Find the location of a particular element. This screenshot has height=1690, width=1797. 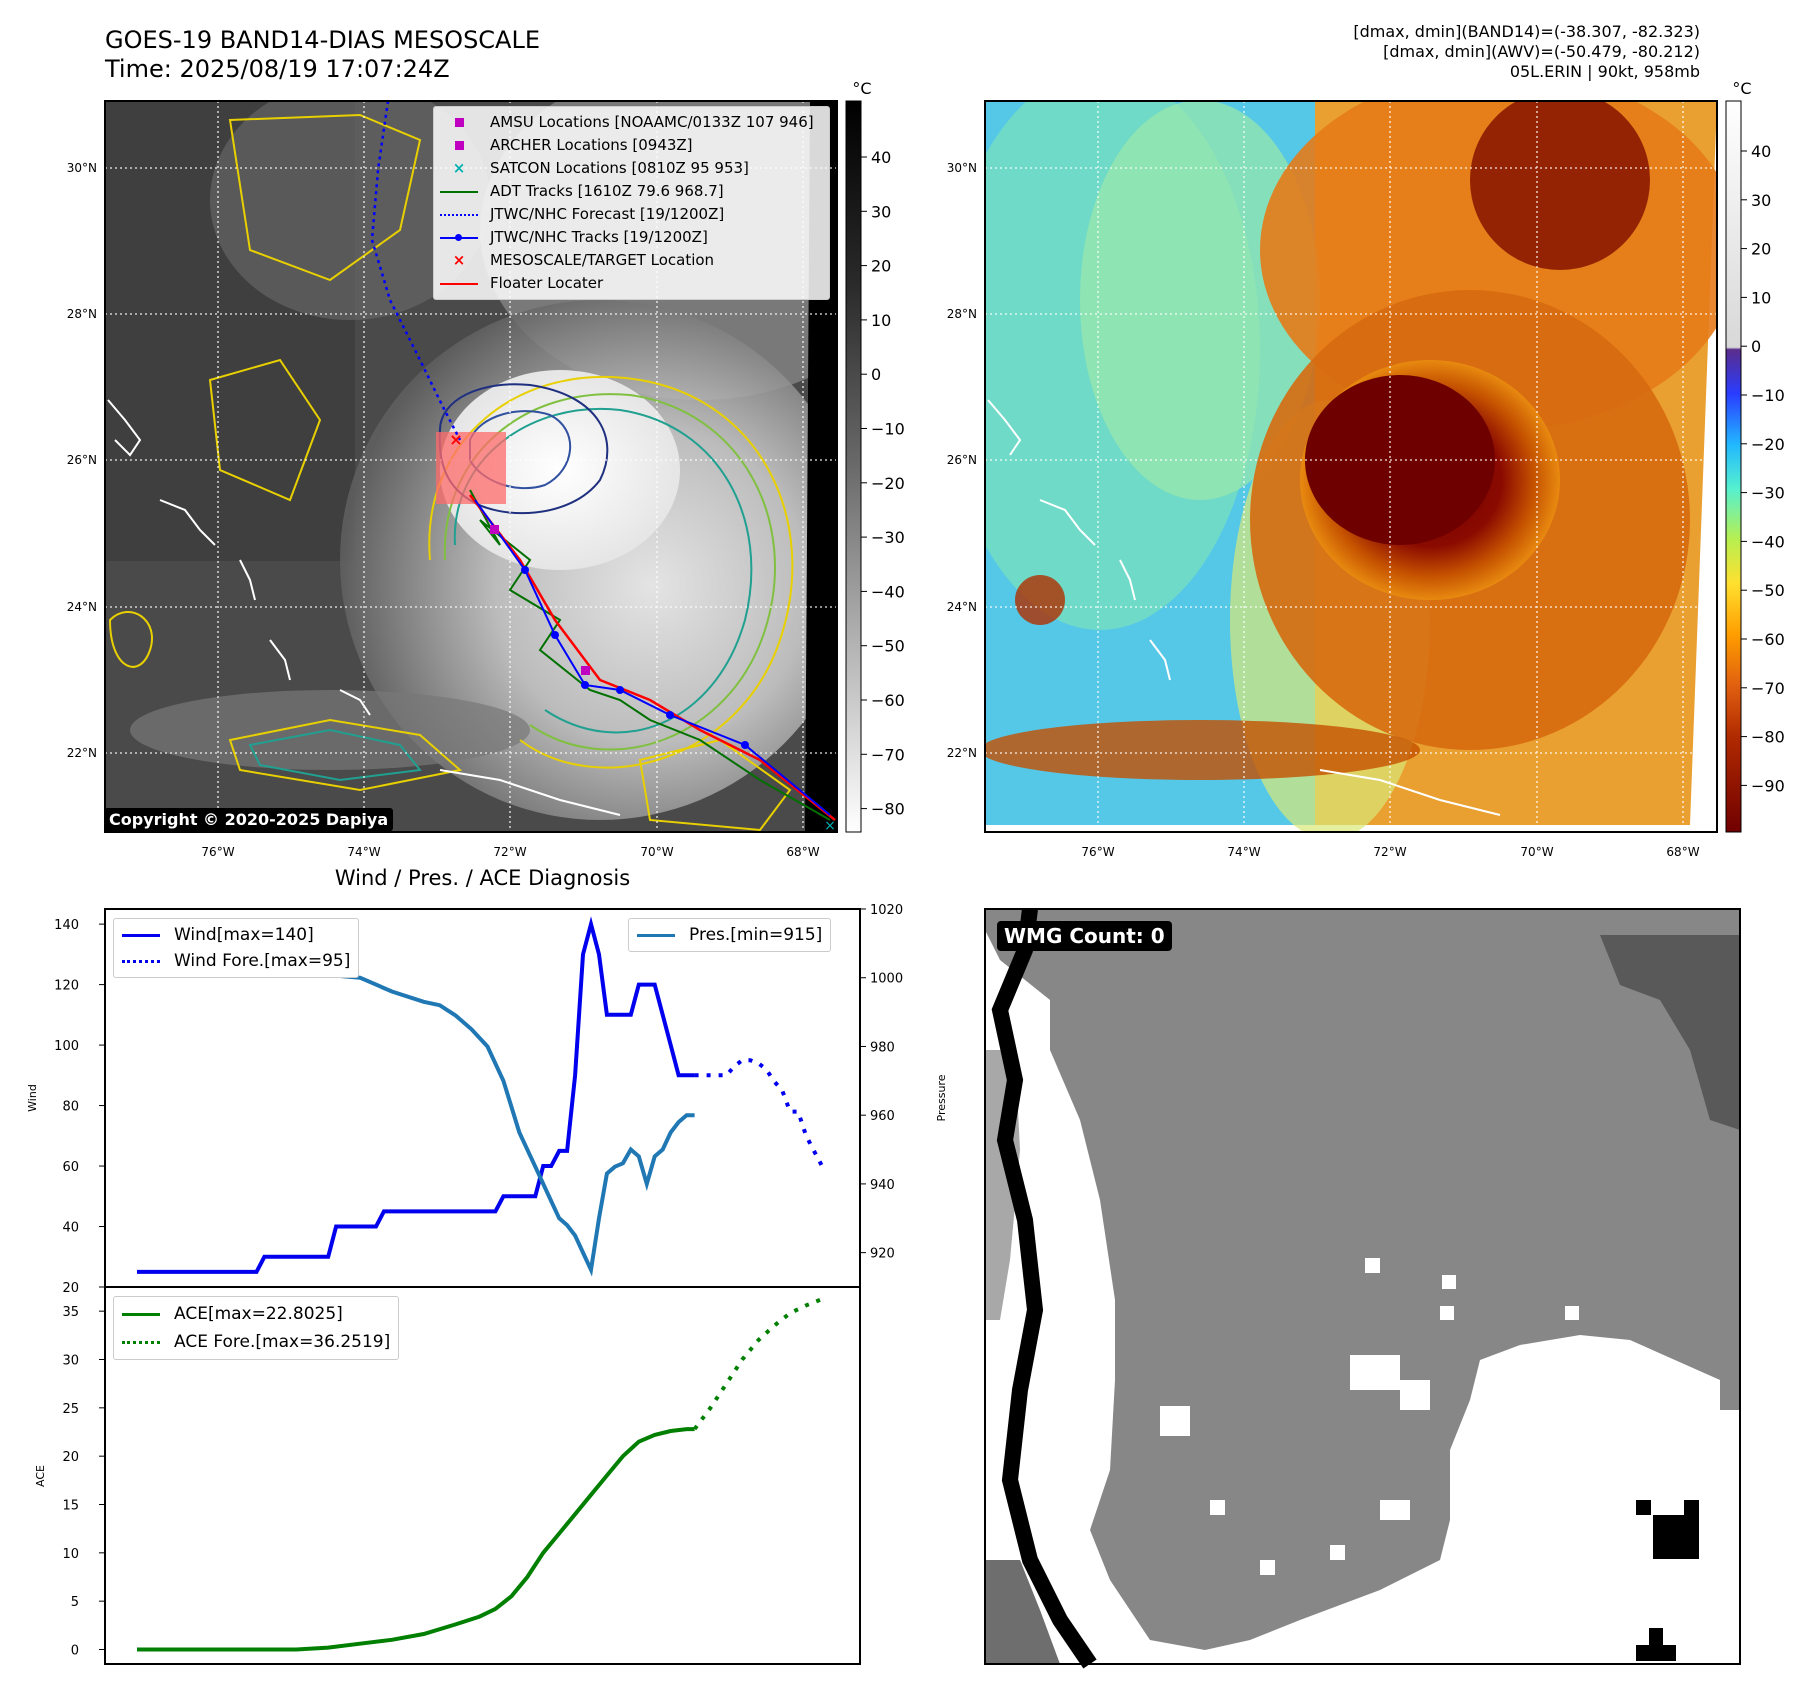

lon-label: 74°W is located at coordinates (1243, 852).